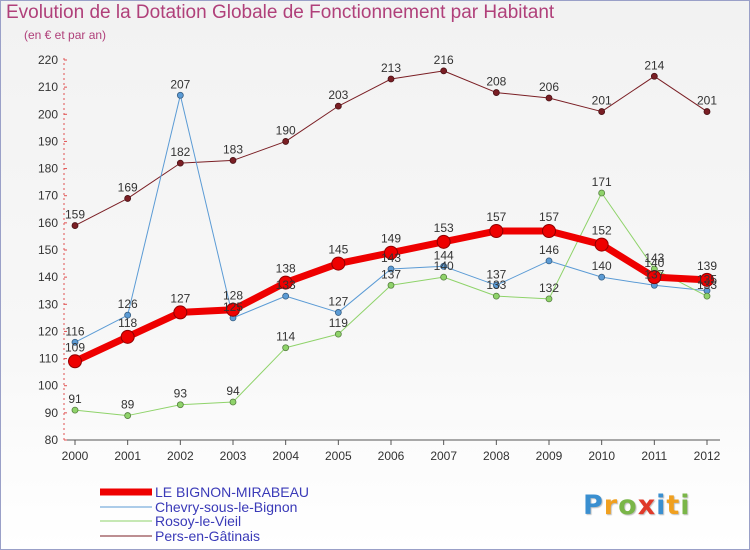  I want to click on x-tick-label: 2002, so click(180, 456).